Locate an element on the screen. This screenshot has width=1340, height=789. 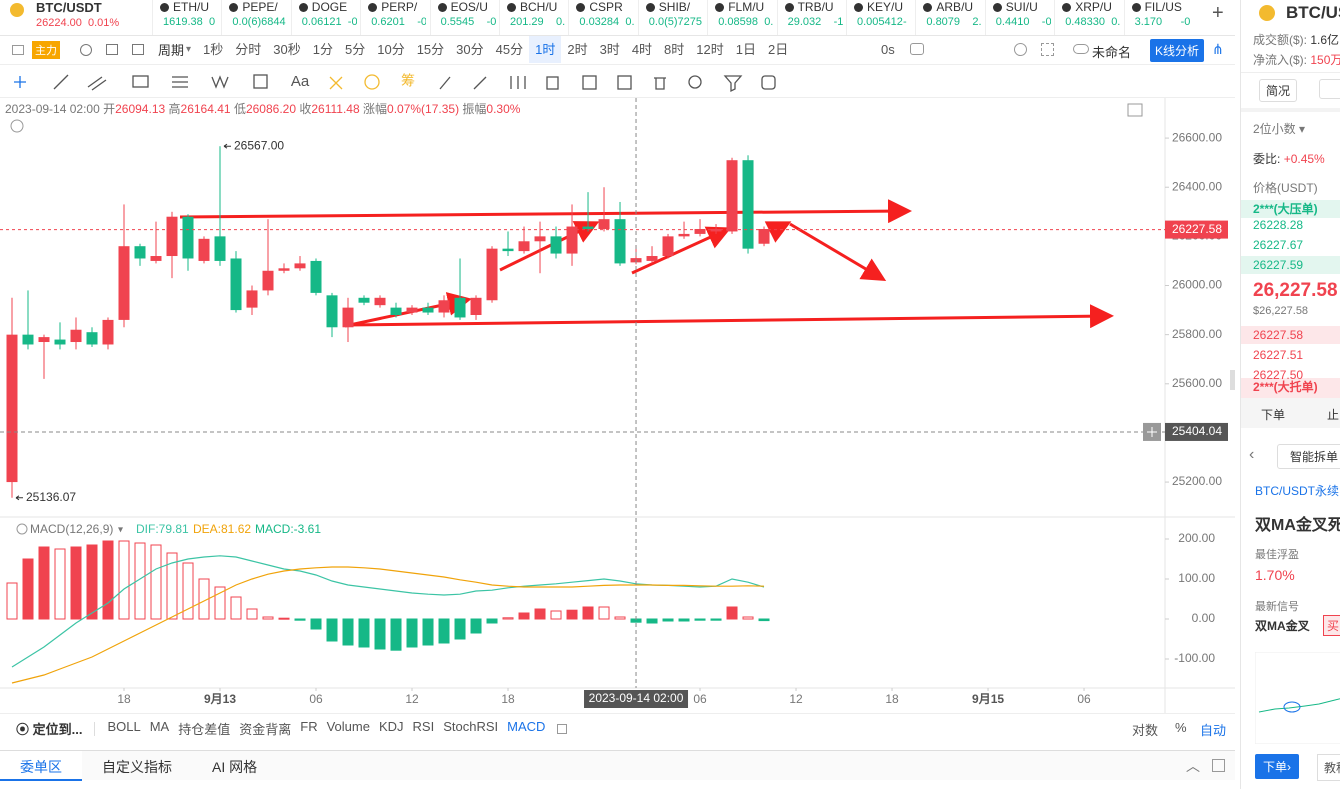
interval: 2日 is located at coordinates (778, 49).